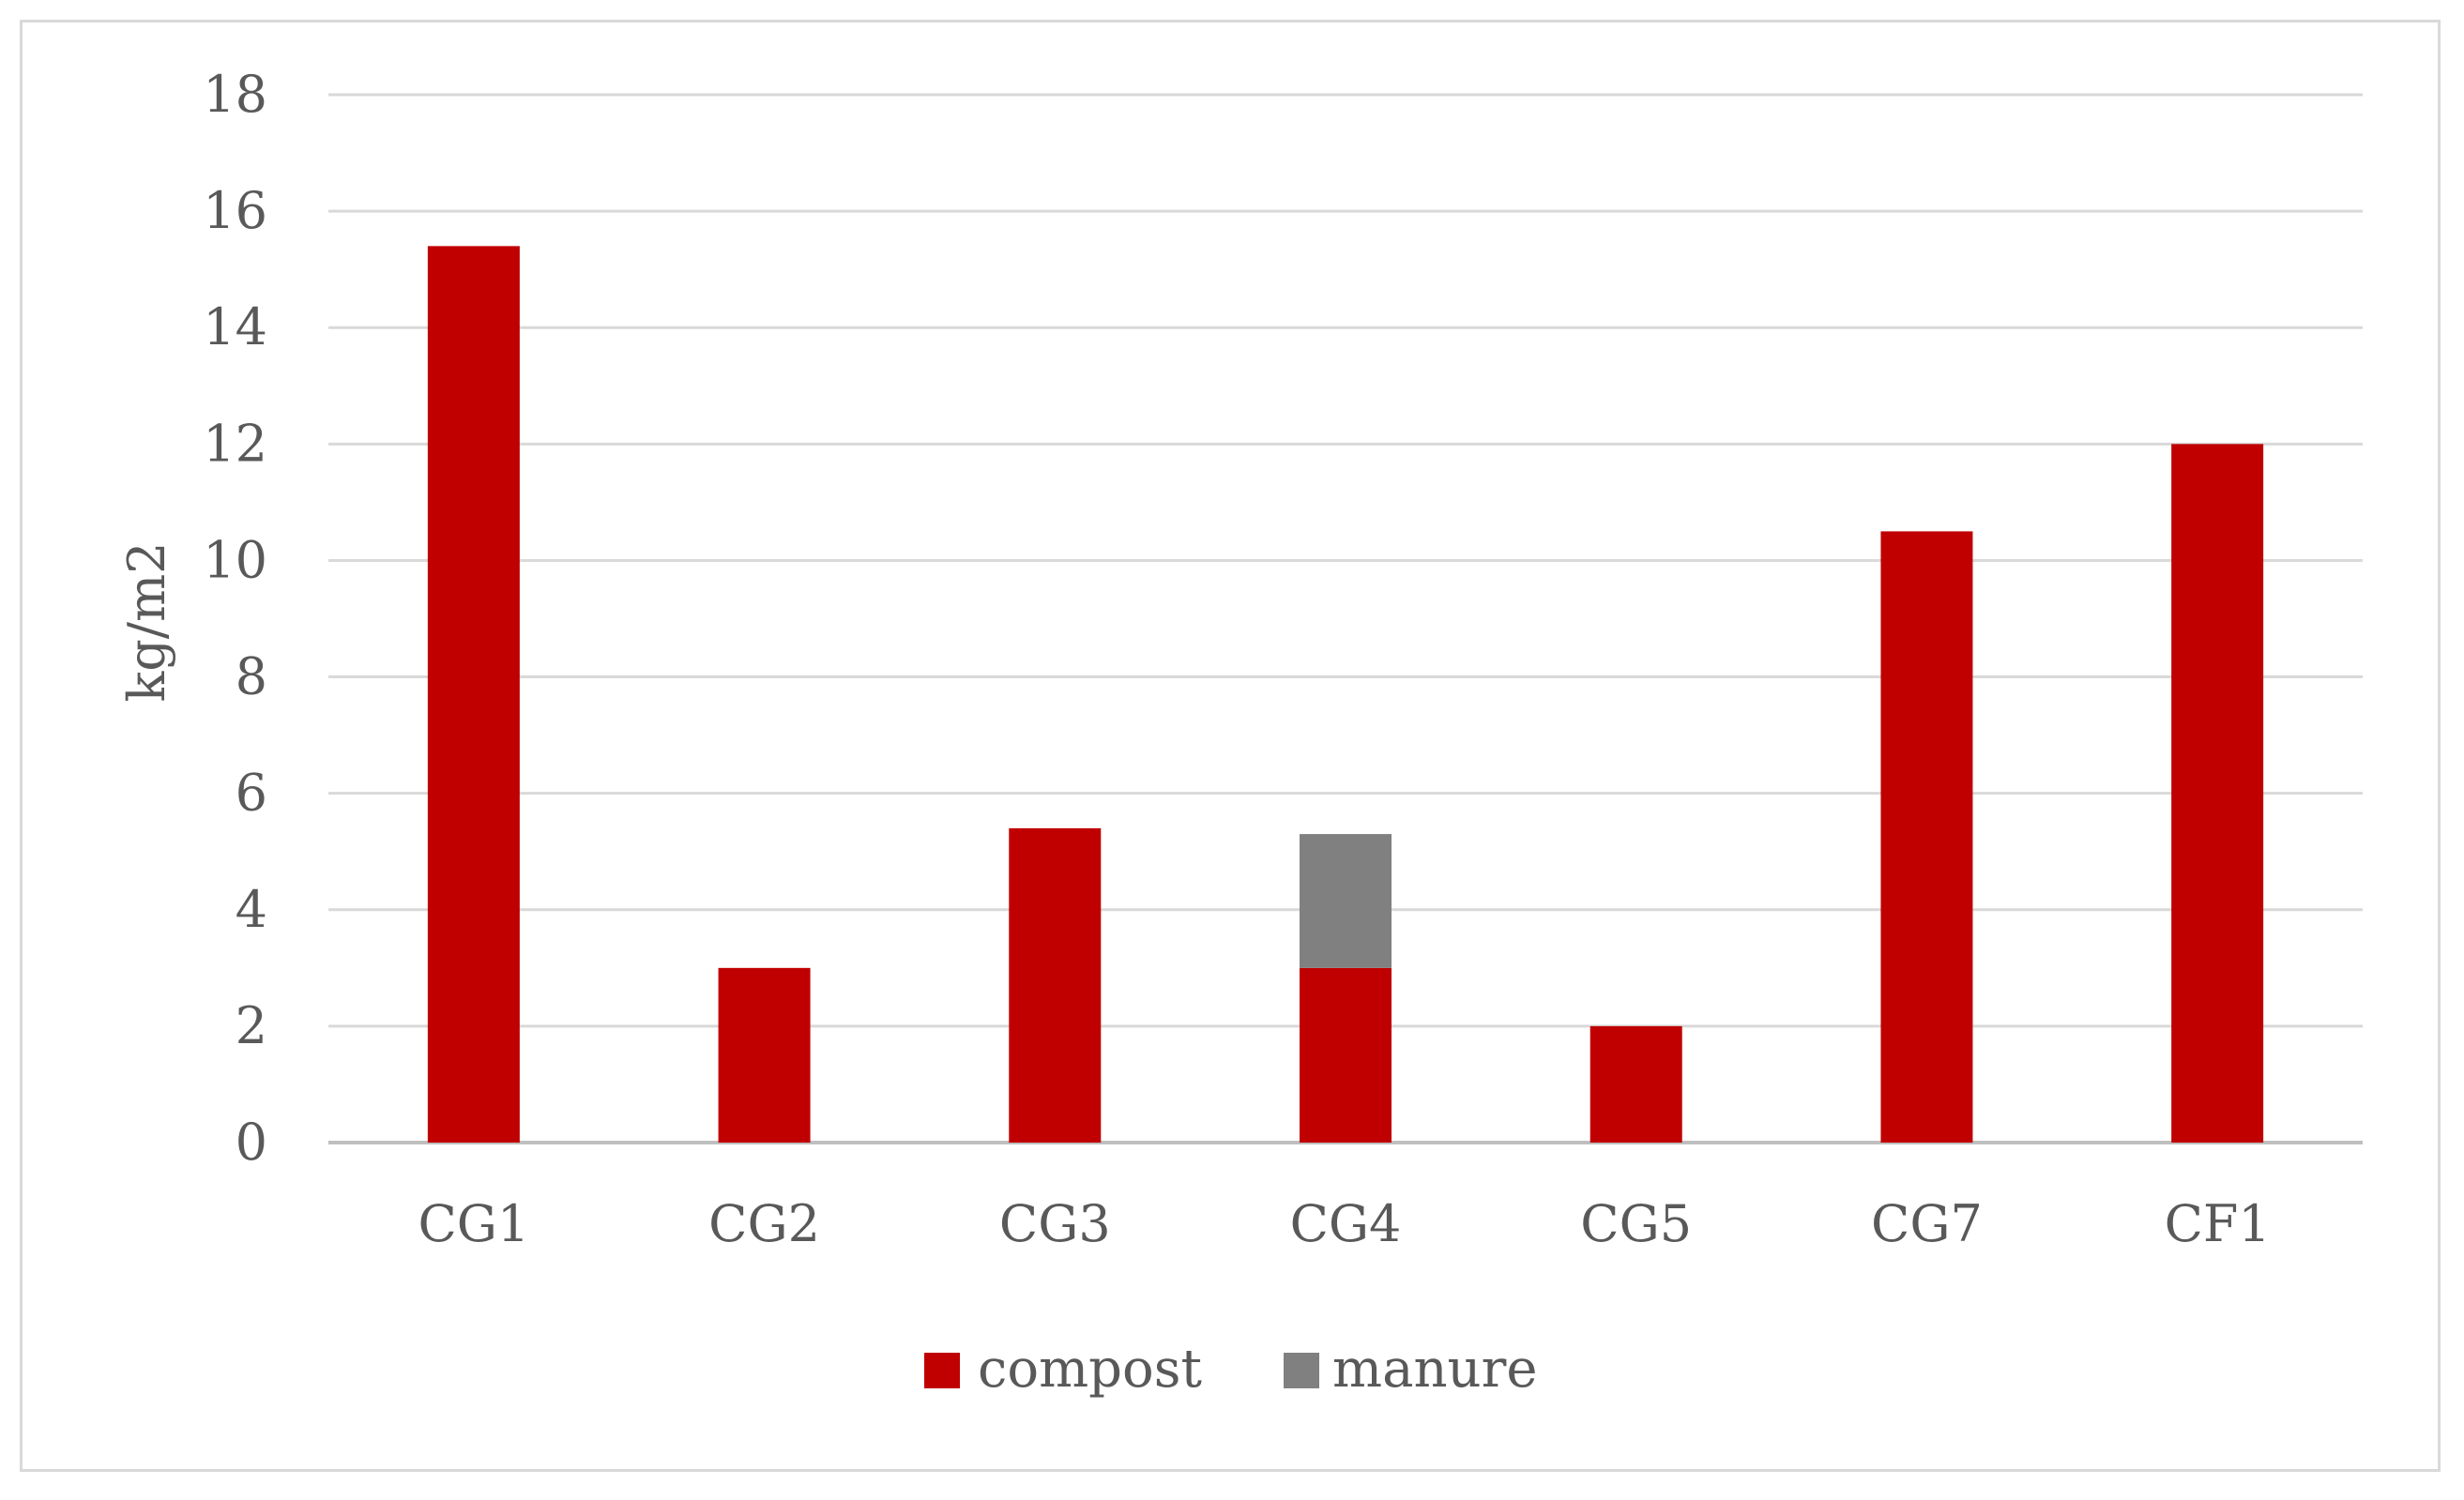 This screenshot has width=2464, height=1500. I want to click on bar-compost-CG3, so click(1055, 985).